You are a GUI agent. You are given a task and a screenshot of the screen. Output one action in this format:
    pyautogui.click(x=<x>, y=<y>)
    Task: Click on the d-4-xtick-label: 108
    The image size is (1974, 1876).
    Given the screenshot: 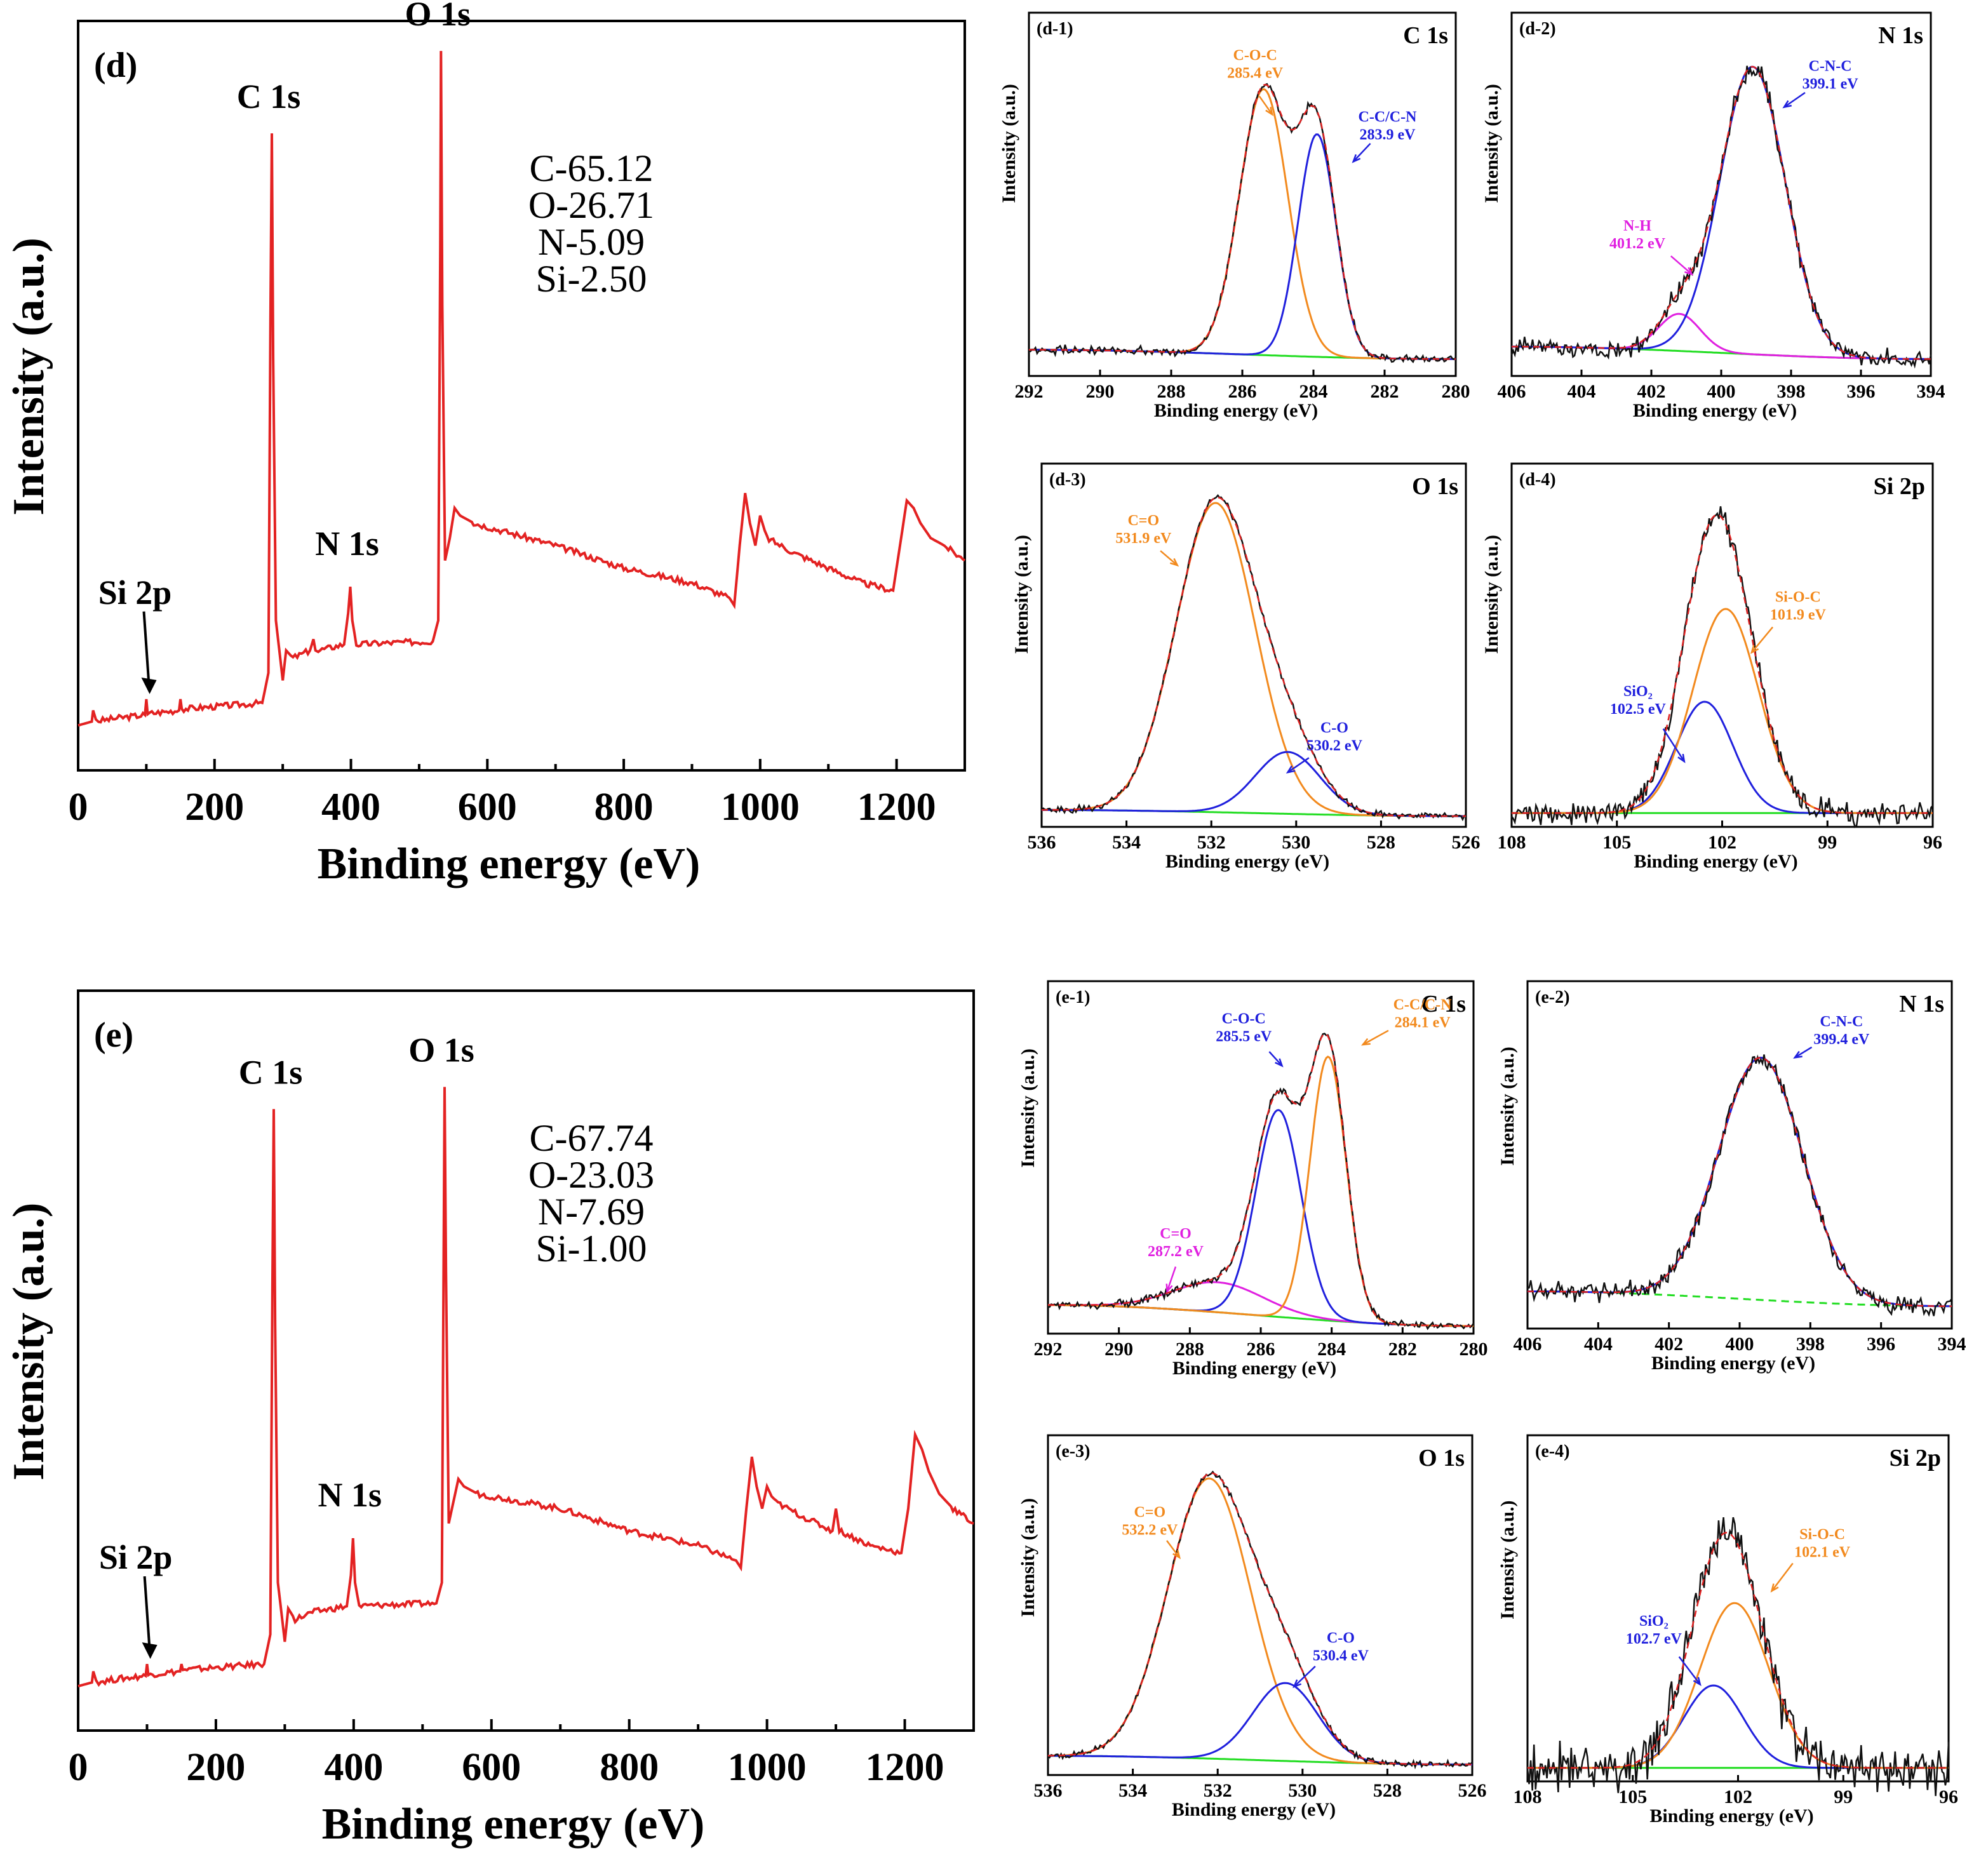 What is the action you would take?
    pyautogui.click(x=1512, y=842)
    